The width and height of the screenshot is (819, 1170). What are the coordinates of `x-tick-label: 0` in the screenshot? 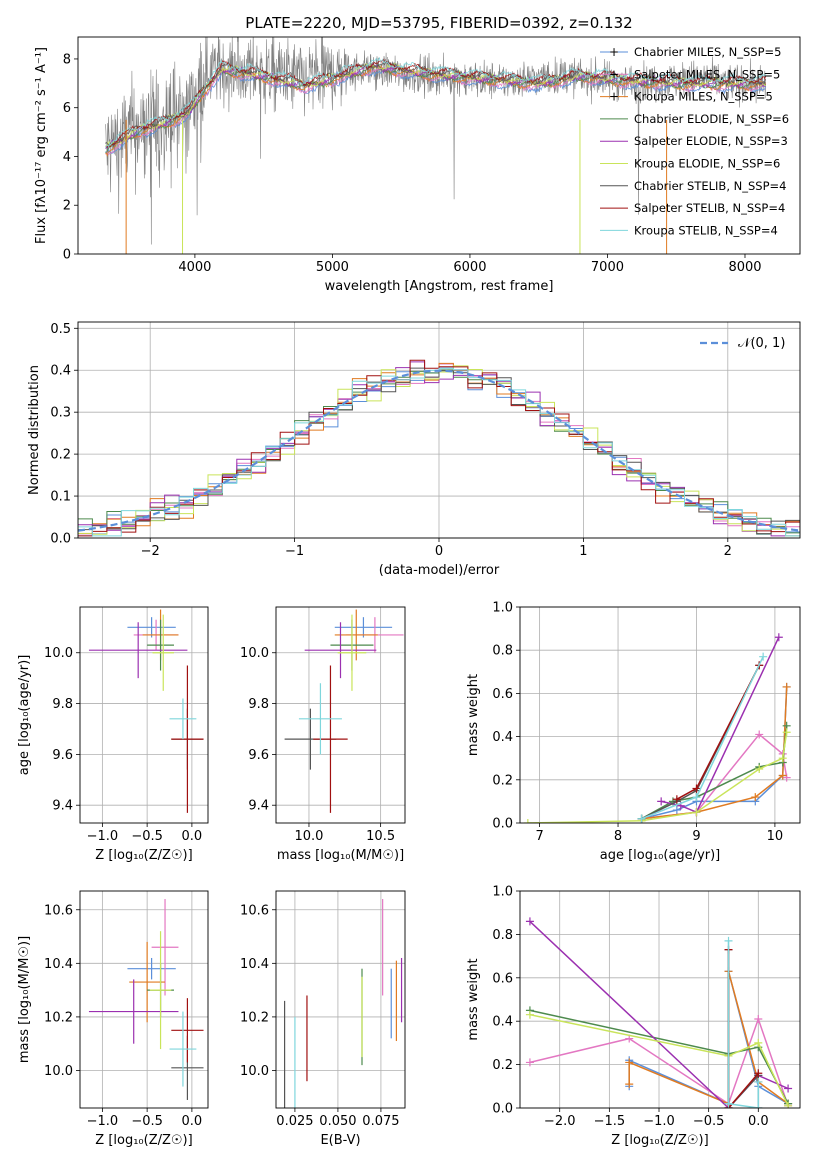 It's located at (439, 551).